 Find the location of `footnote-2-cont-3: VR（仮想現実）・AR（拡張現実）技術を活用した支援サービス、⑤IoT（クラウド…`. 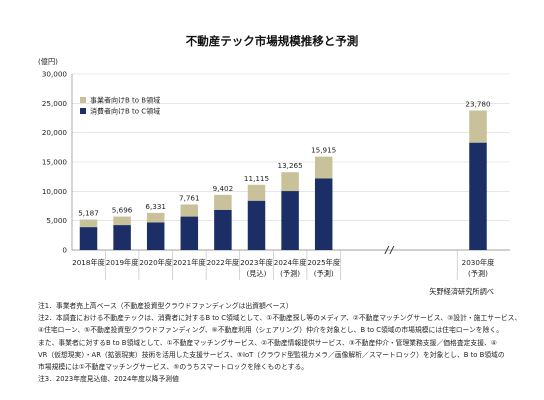

footnote-2-cont-3: VR（仮想現実）・AR（拡張現実）技術を活用した支援サービス、⑤IoT（クラウド… is located at coordinates (271, 354).